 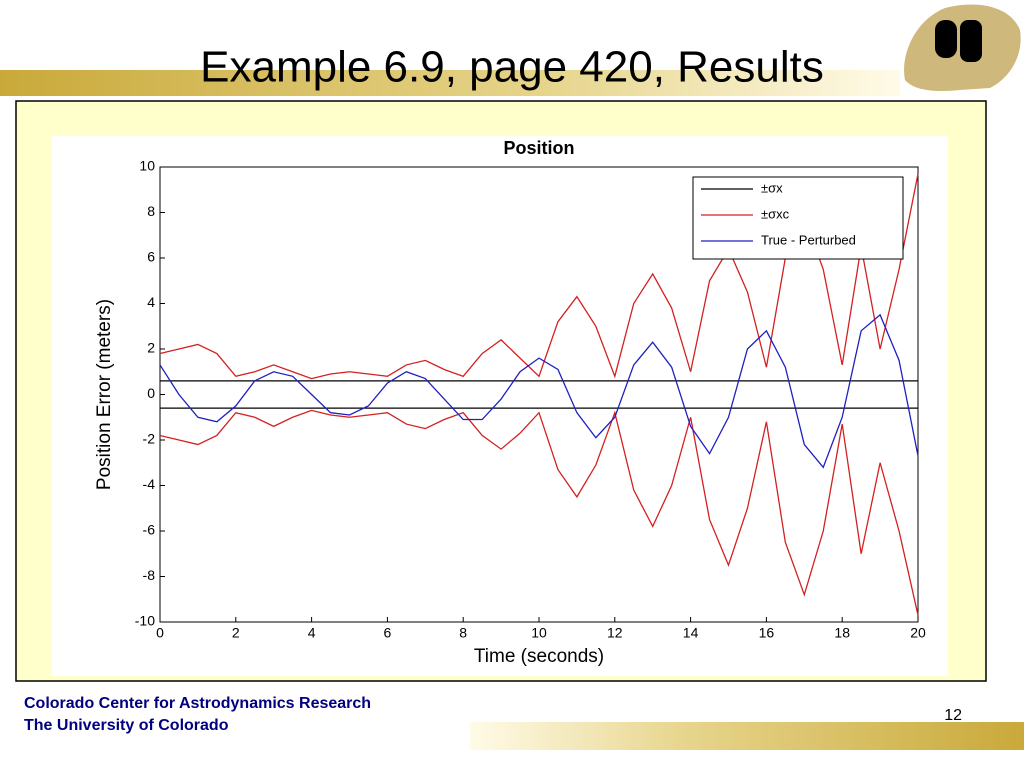 I want to click on x-tick-label: 14, so click(x=691, y=633).